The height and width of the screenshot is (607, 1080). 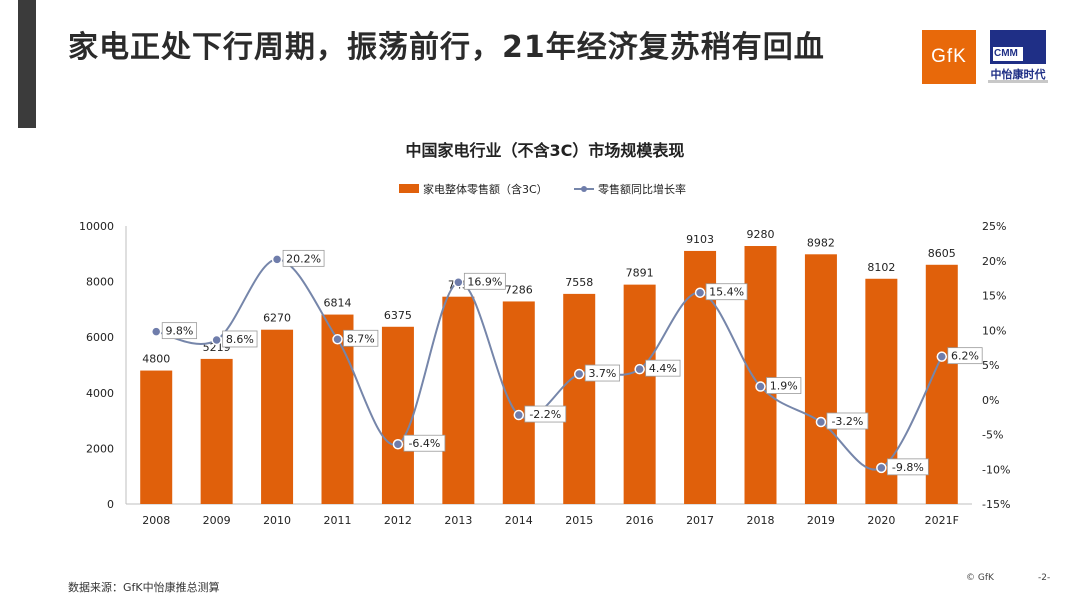 I want to click on bar-value-label: 6270, so click(x=277, y=318).